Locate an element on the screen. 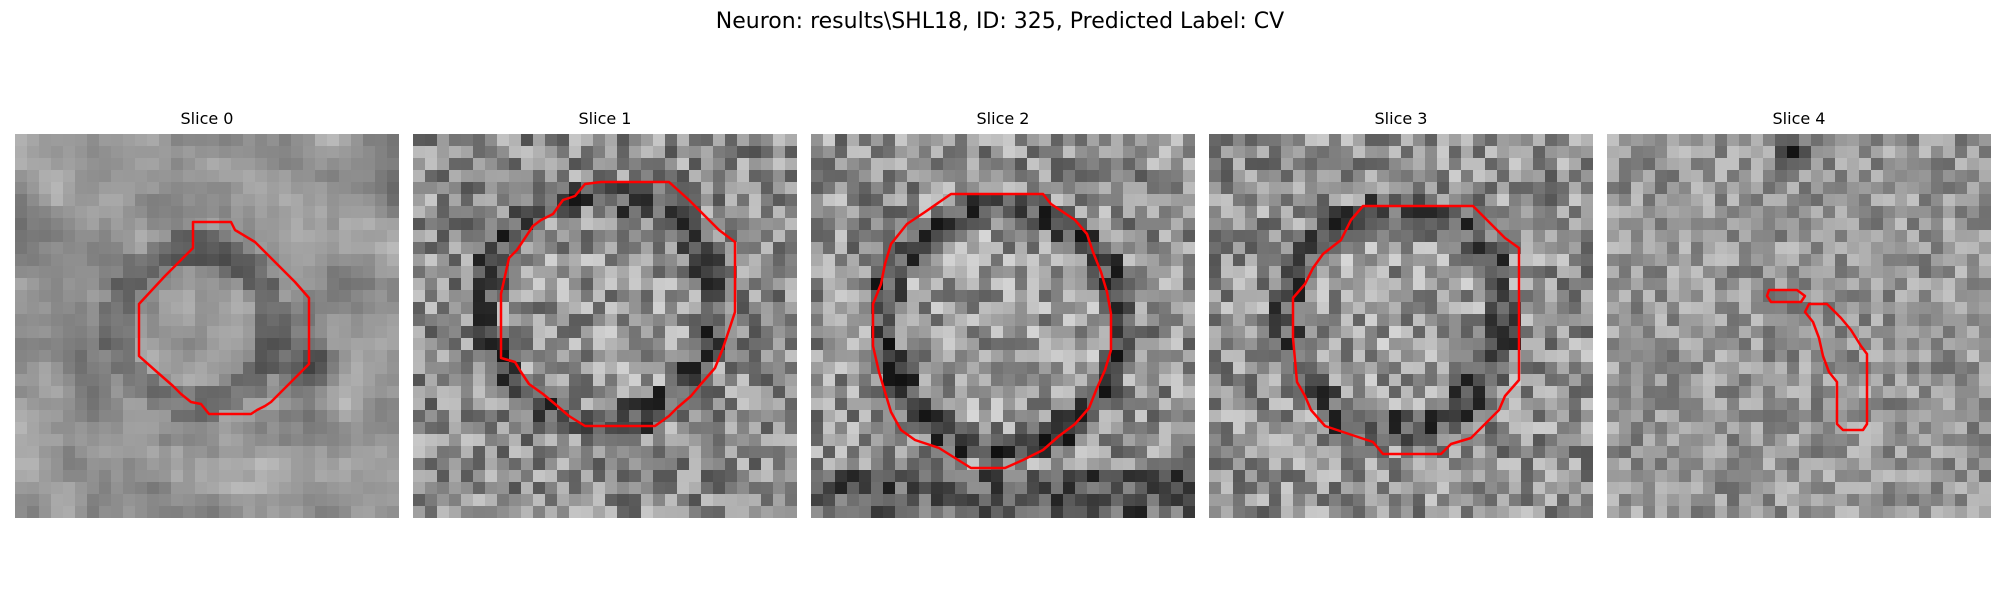 Image resolution: width=2000 pixels, height=600 pixels. slice-title-2: Slice 2 is located at coordinates (1003, 118).